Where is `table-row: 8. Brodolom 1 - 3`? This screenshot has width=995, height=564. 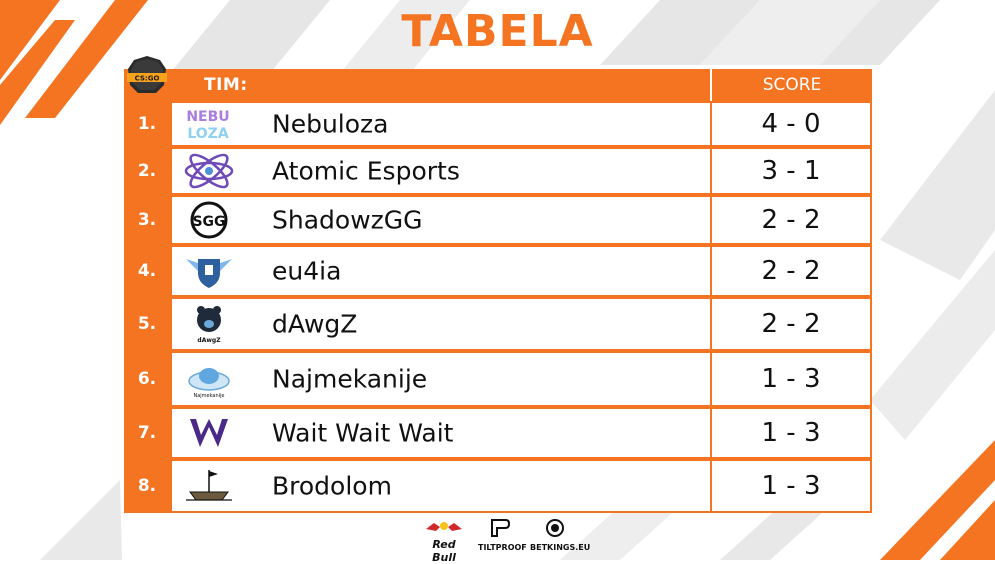
table-row: 8. Brodolom 1 - 3 is located at coordinates (498, 486).